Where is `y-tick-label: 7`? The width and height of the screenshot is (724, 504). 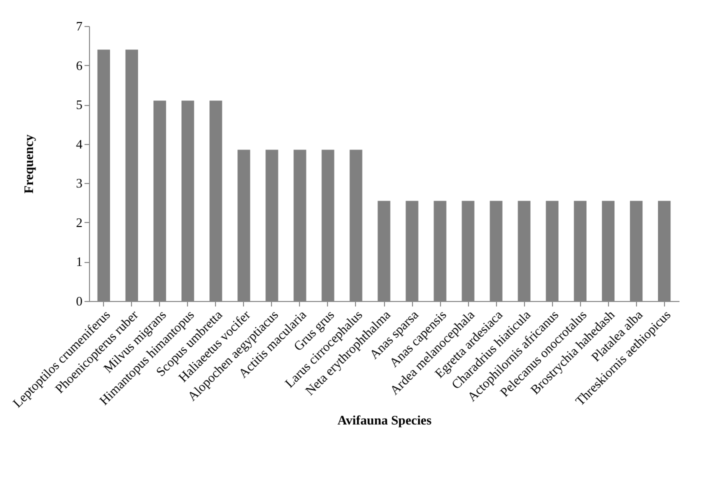
y-tick-label: 7 is located at coordinates (79, 26).